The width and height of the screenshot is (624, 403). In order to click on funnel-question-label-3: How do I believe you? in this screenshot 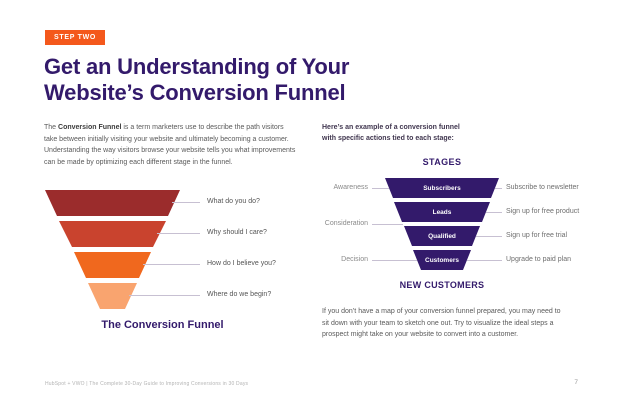, I will do `click(241, 263)`.